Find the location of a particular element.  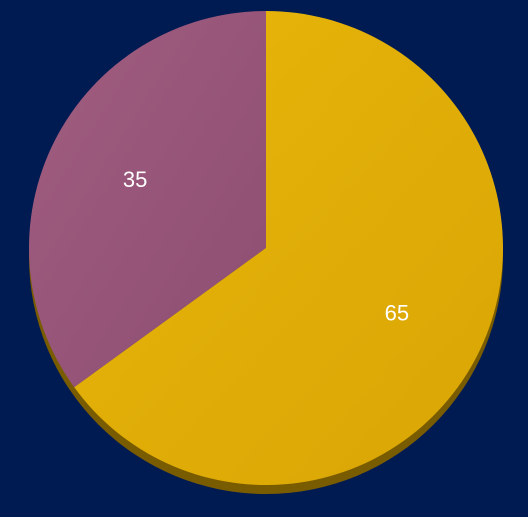

data-label-2: 65 is located at coordinates (397, 313).